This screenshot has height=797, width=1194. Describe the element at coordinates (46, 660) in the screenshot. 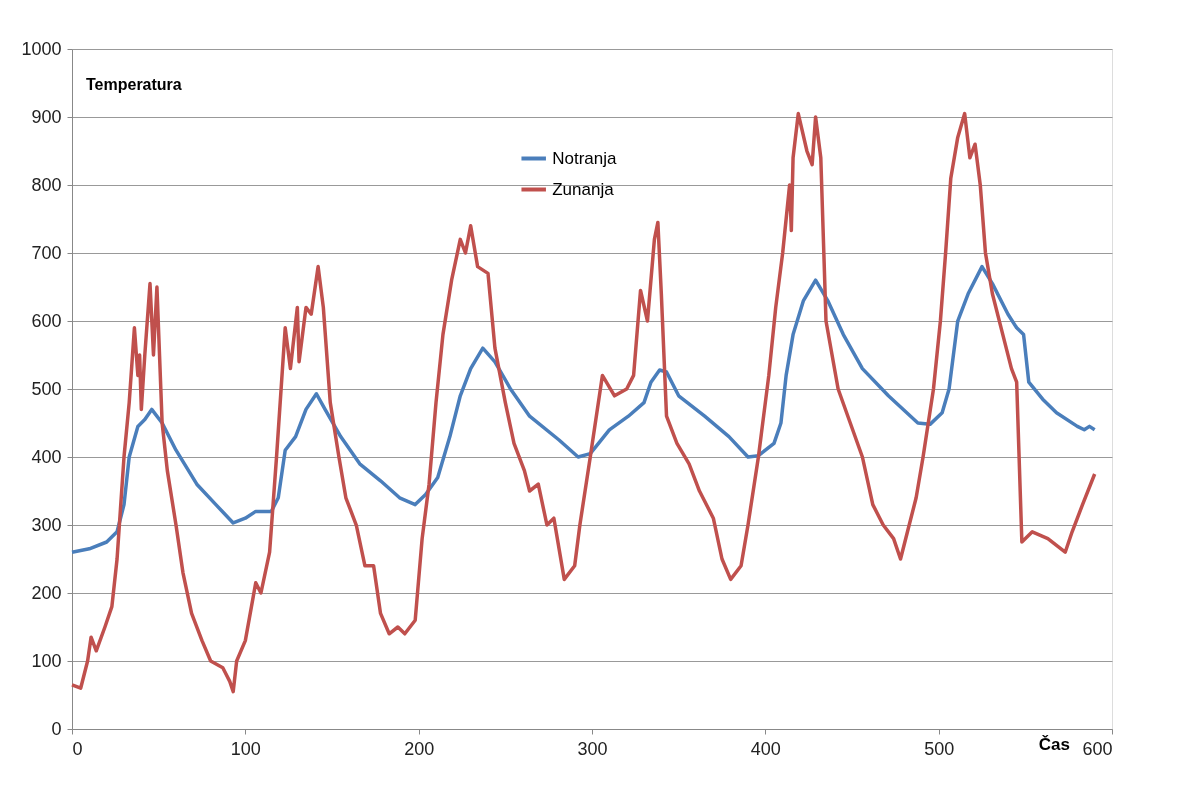

I see `y-tick-label: 100` at that location.